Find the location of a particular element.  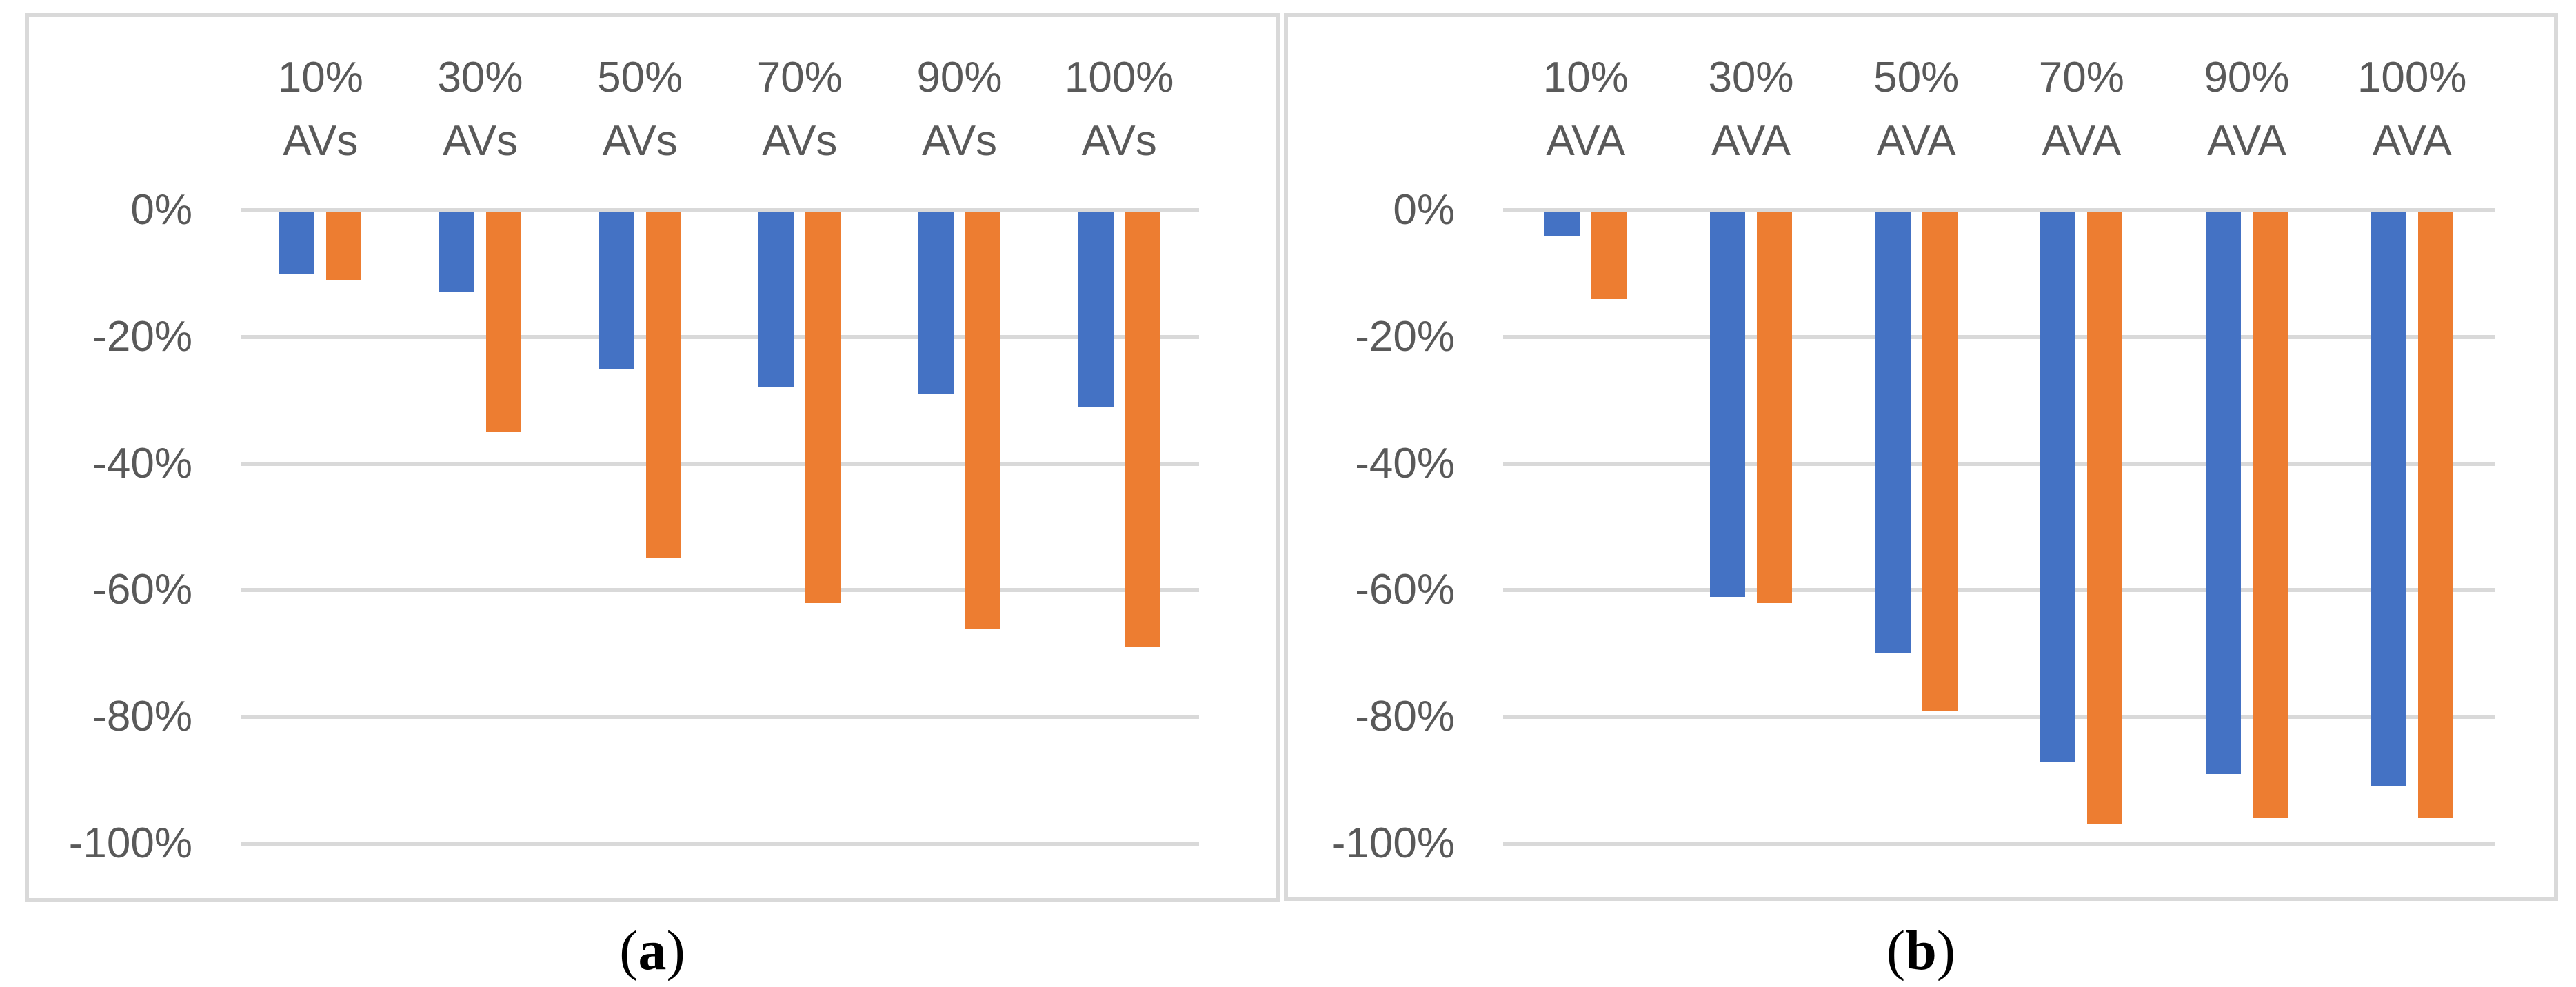

bar-blue-100%-AVA is located at coordinates (2388, 499).